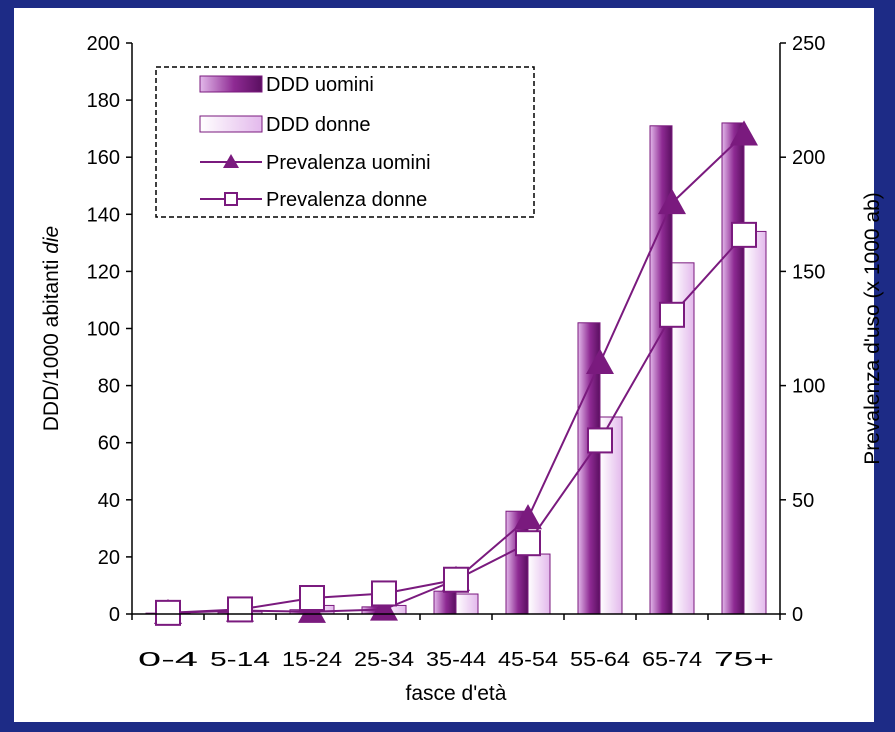  What do you see at coordinates (168, 660) in the screenshot?
I see `x-tick-label: 0-4` at bounding box center [168, 660].